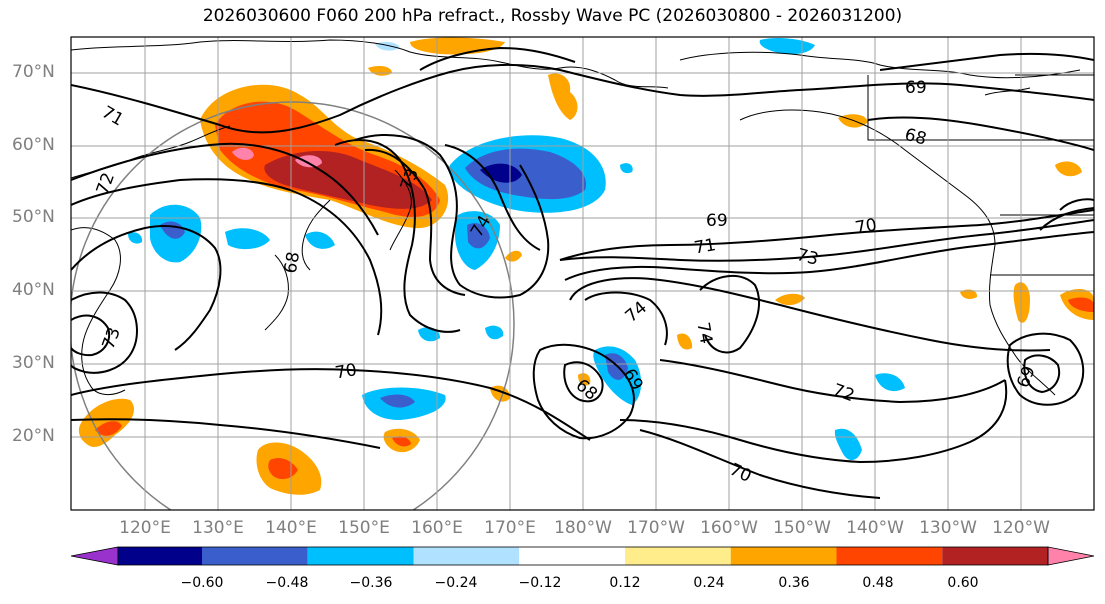  I want to click on colorbar-tick-label: 0.48, so click(878, 583).